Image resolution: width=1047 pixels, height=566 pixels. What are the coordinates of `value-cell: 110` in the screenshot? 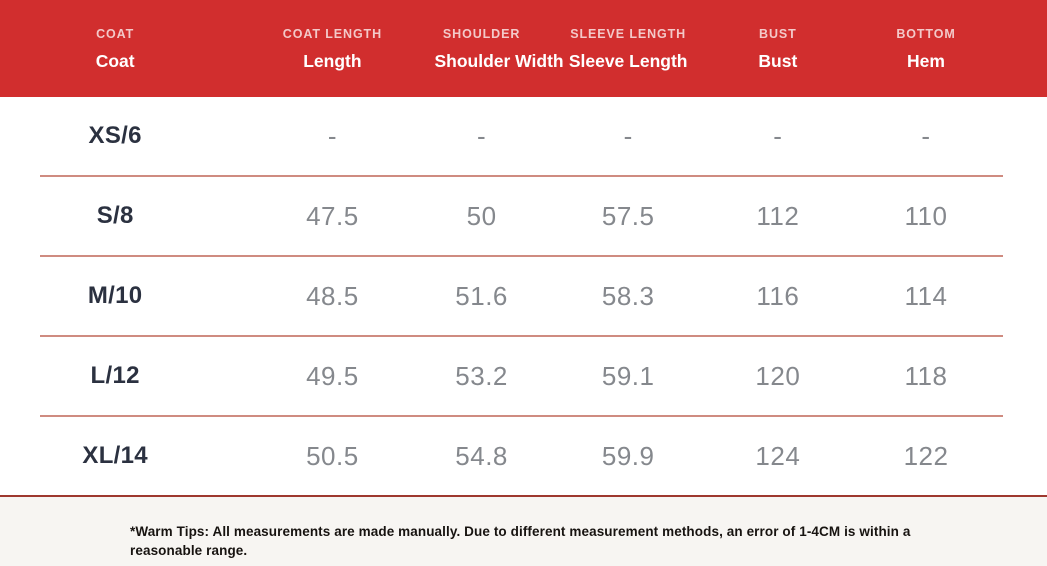 It's located at (926, 215).